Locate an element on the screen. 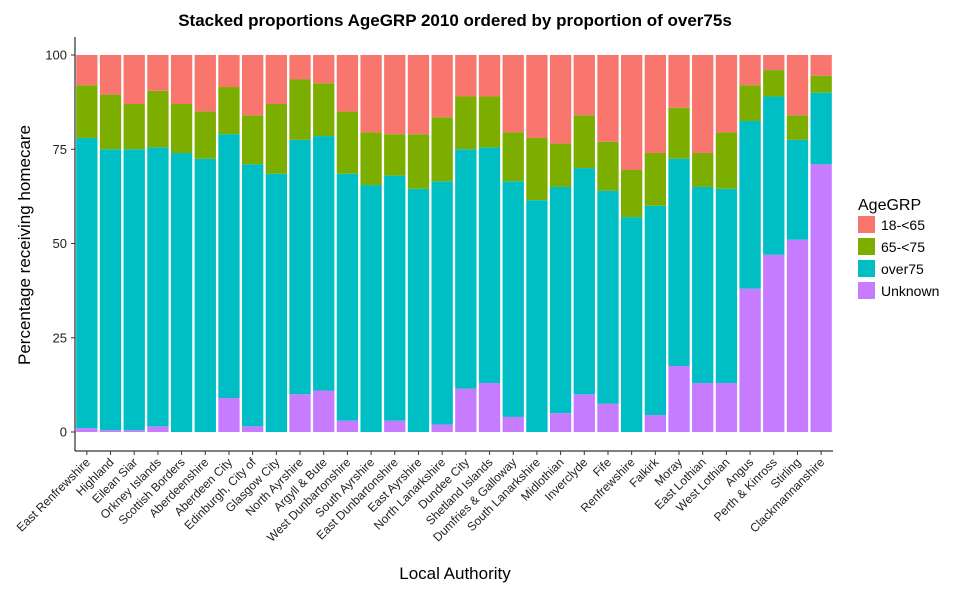 The width and height of the screenshot is (960, 593). legend: AgeGRP 18-<65 65-<75 over75 Unknown is located at coordinates (898, 248).